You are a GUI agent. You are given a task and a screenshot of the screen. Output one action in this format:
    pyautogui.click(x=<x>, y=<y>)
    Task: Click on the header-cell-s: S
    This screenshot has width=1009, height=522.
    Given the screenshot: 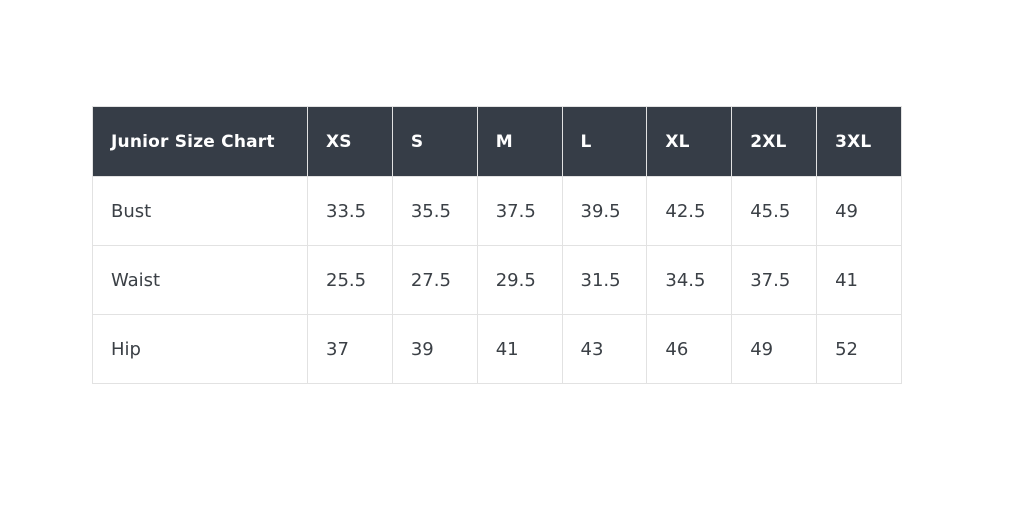 What is the action you would take?
    pyautogui.click(x=434, y=141)
    